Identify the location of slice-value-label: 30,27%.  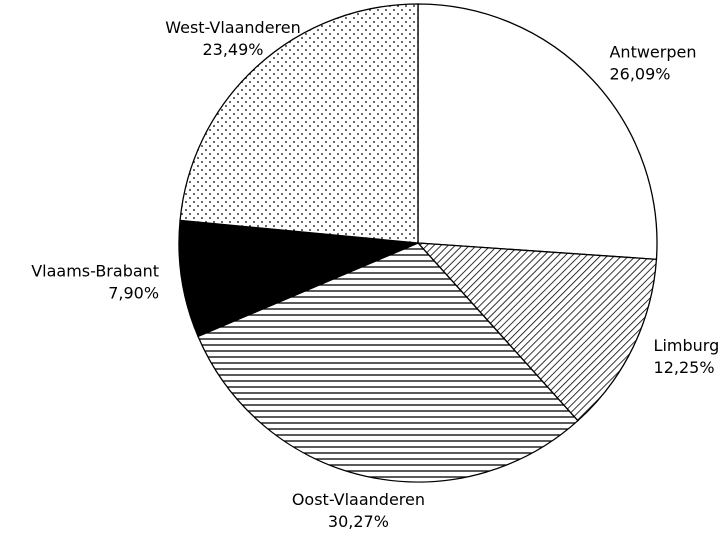
(358, 521).